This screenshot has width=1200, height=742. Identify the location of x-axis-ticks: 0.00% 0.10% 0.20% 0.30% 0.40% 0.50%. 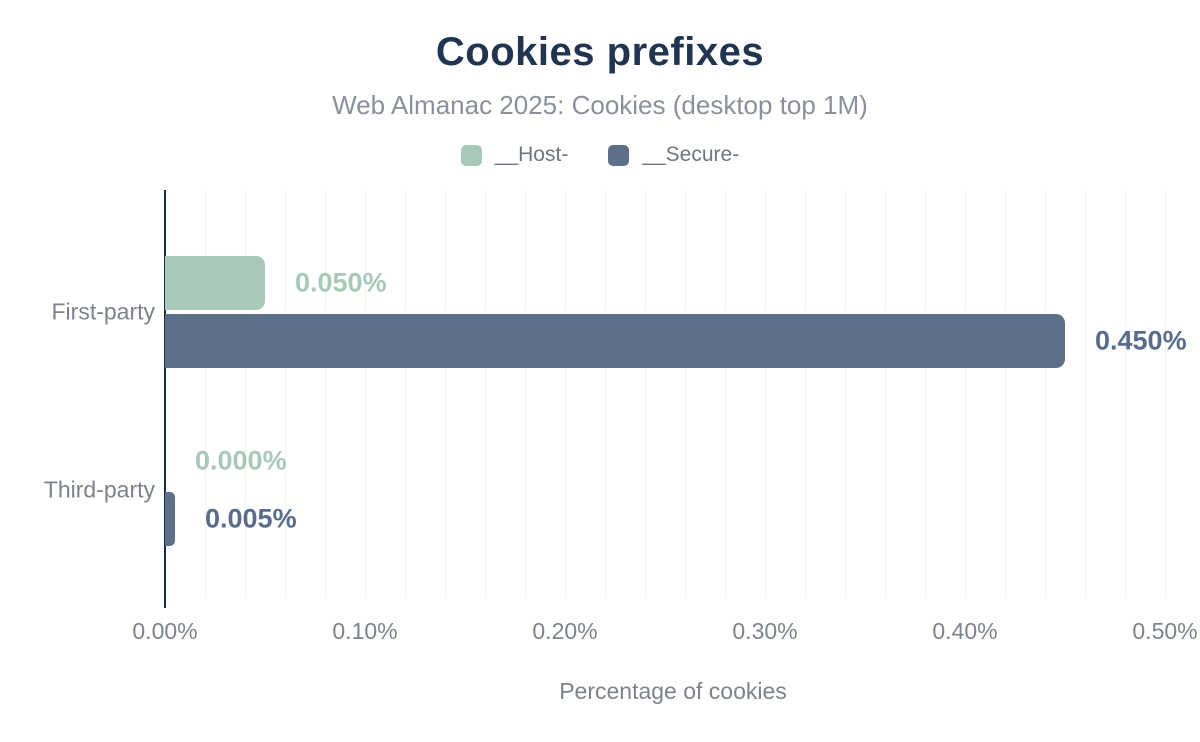
(664, 633).